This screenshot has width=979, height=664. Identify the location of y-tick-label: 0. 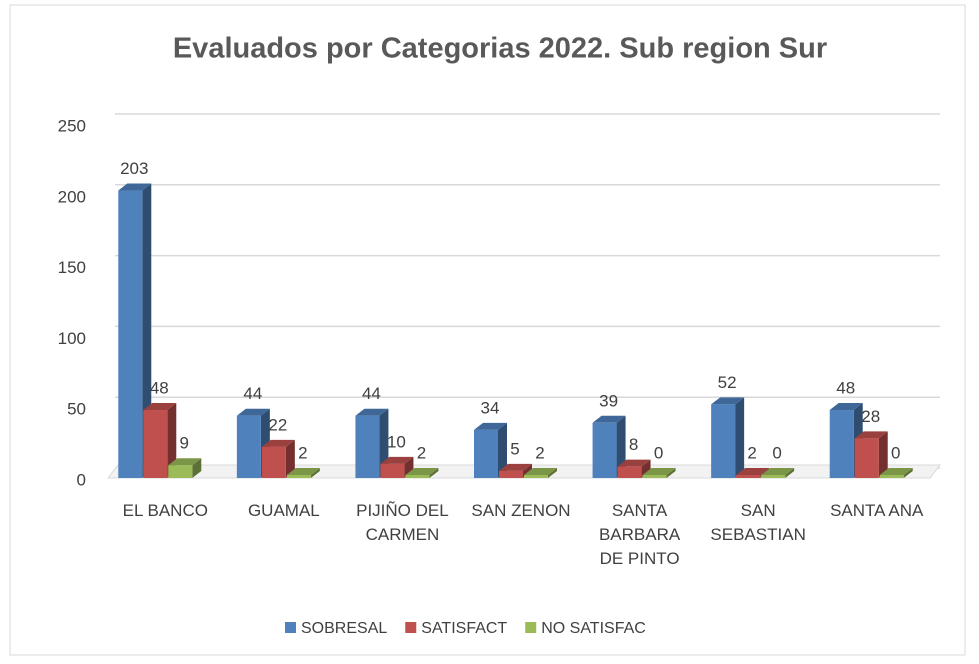
(81, 479).